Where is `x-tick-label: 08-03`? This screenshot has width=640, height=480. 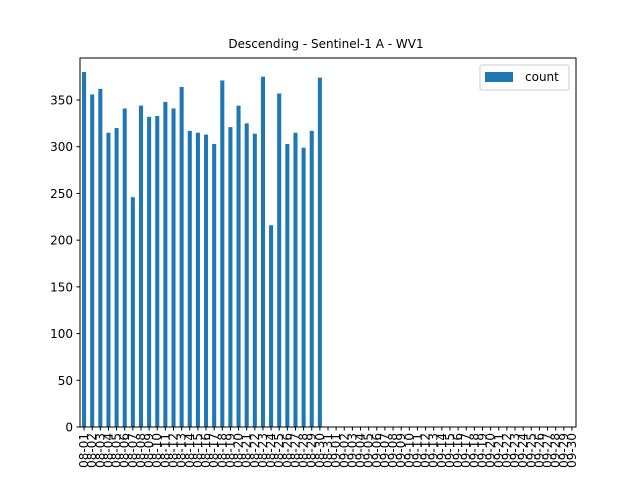 x-tick-label: 08-03 is located at coordinates (100, 450).